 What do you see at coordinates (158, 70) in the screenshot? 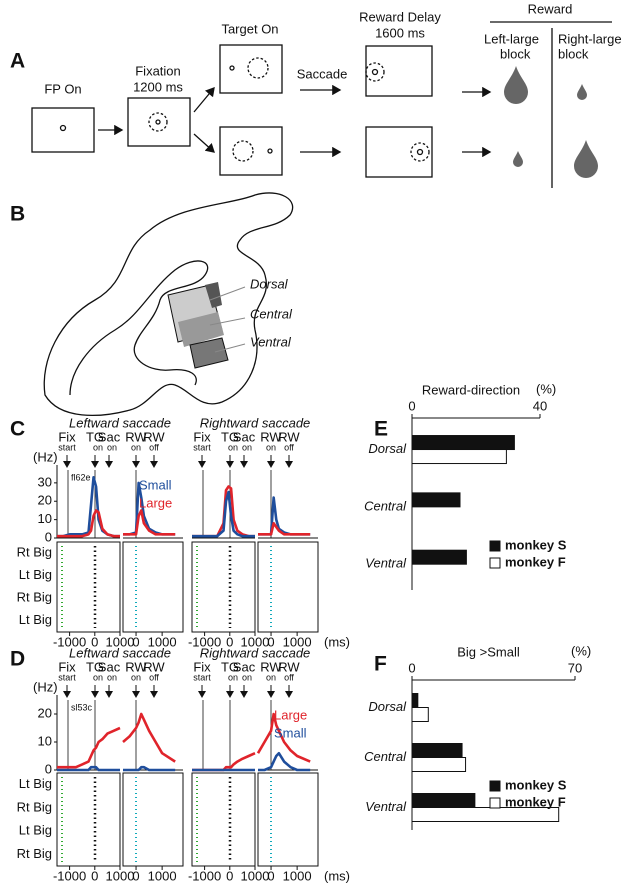
I see `label: Fixation` at bounding box center [158, 70].